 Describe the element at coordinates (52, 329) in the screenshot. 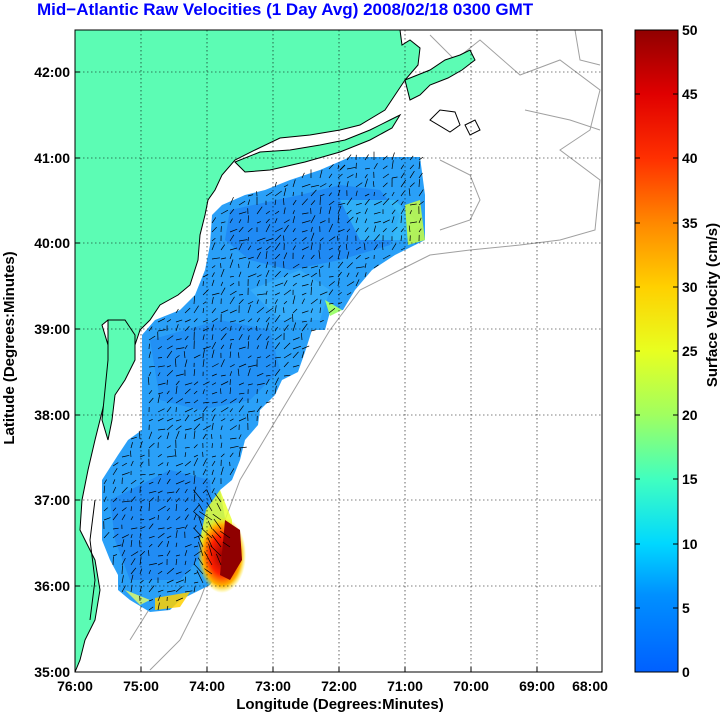

I see `lat-tick-label: 39:00` at that location.